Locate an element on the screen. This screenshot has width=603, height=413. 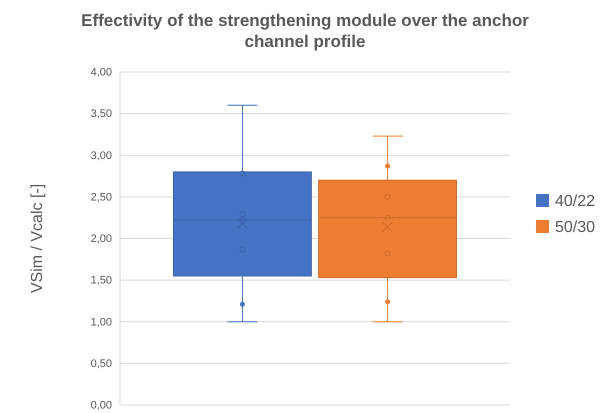
y-tick-label: 1,50 is located at coordinates (101, 280).